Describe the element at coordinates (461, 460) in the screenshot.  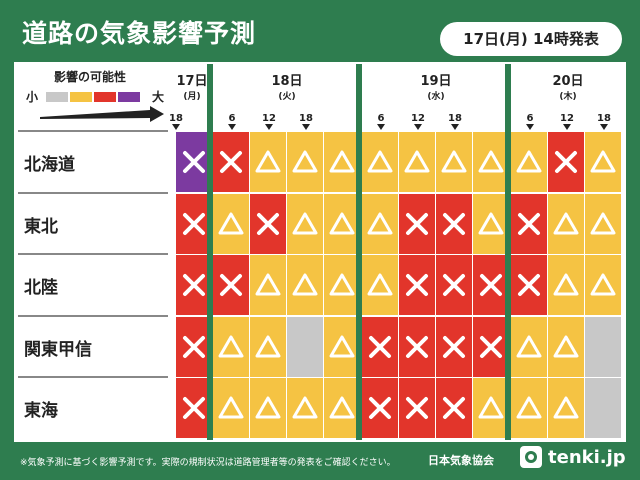
I see `organization-name: 日本気象協会` at that location.